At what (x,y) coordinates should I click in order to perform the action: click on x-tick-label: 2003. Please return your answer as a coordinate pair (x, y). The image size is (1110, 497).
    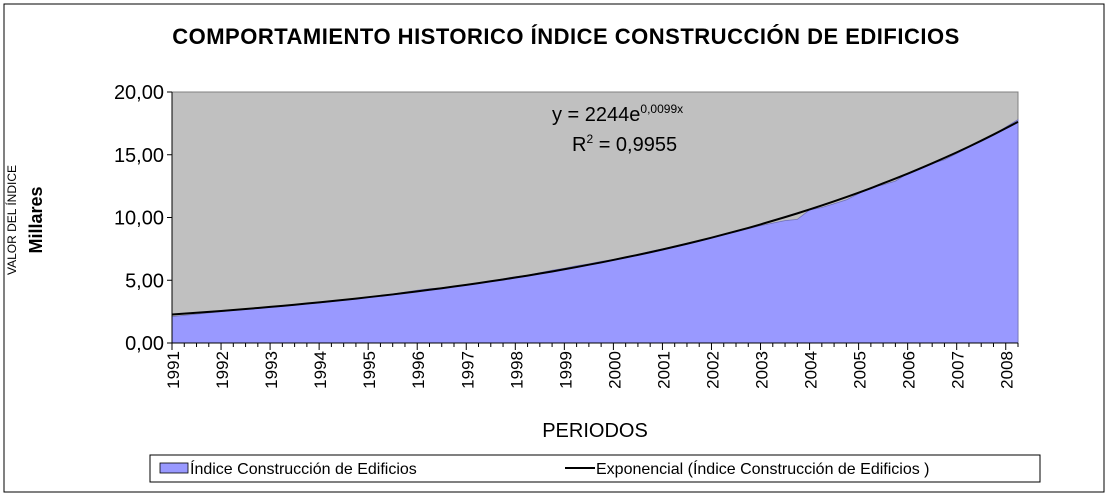
    Looking at the image, I should click on (762, 370).